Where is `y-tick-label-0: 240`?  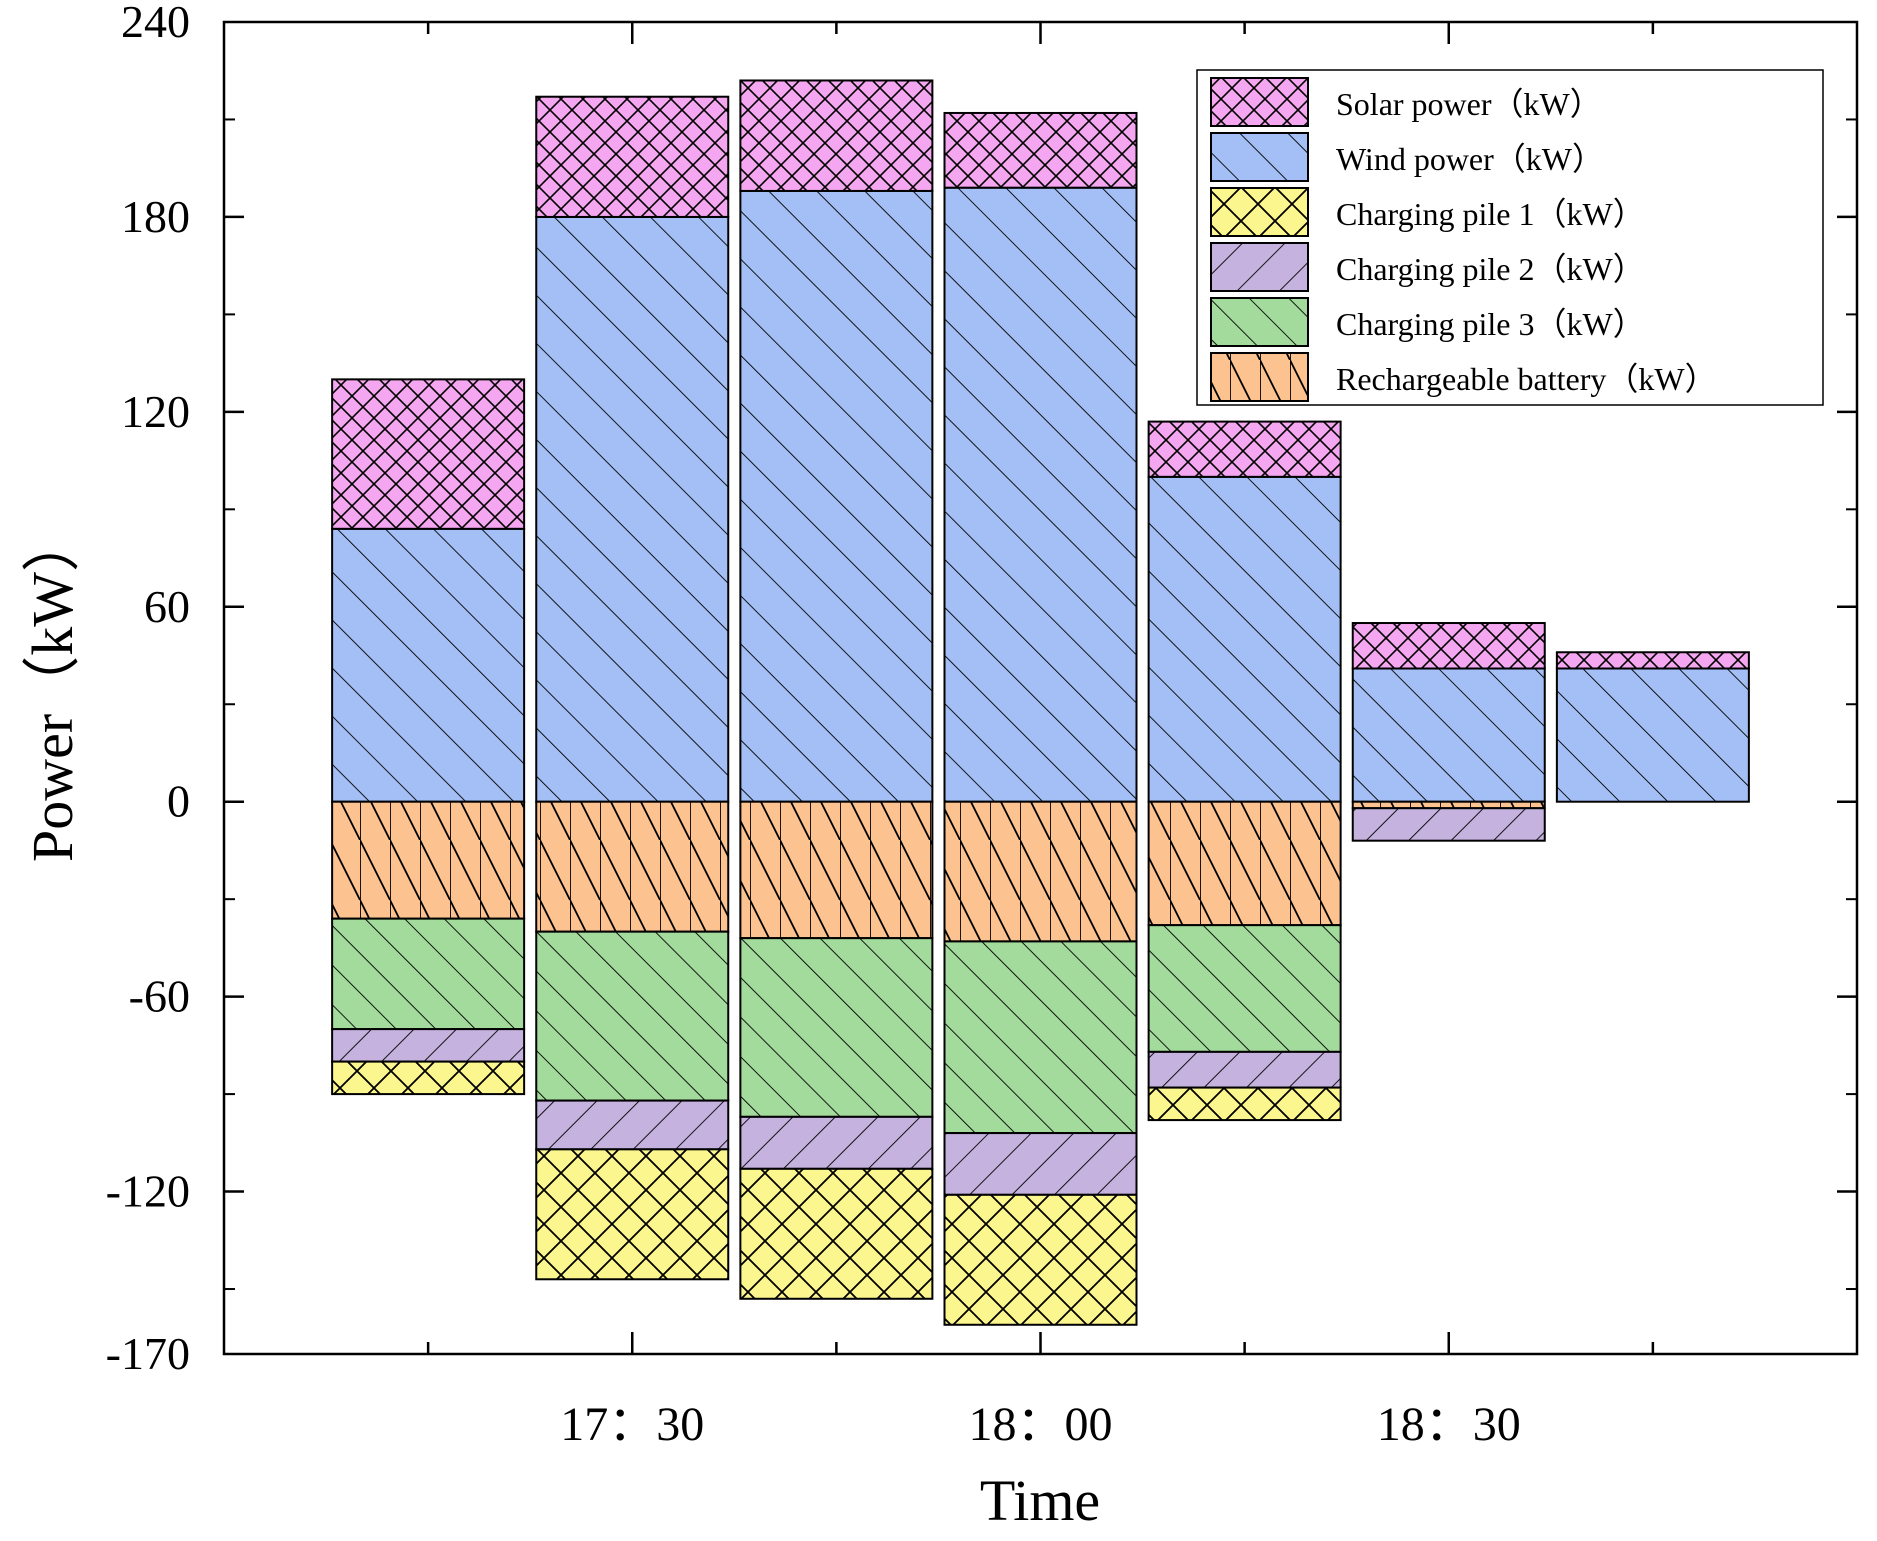
y-tick-label-0: 240 is located at coordinates (155, 23).